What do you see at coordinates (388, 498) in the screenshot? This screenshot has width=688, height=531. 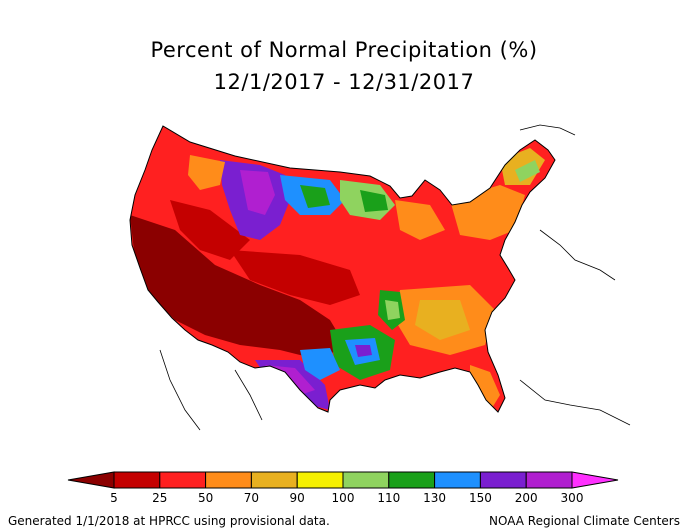 I see `legend-tick-label: 110` at bounding box center [388, 498].